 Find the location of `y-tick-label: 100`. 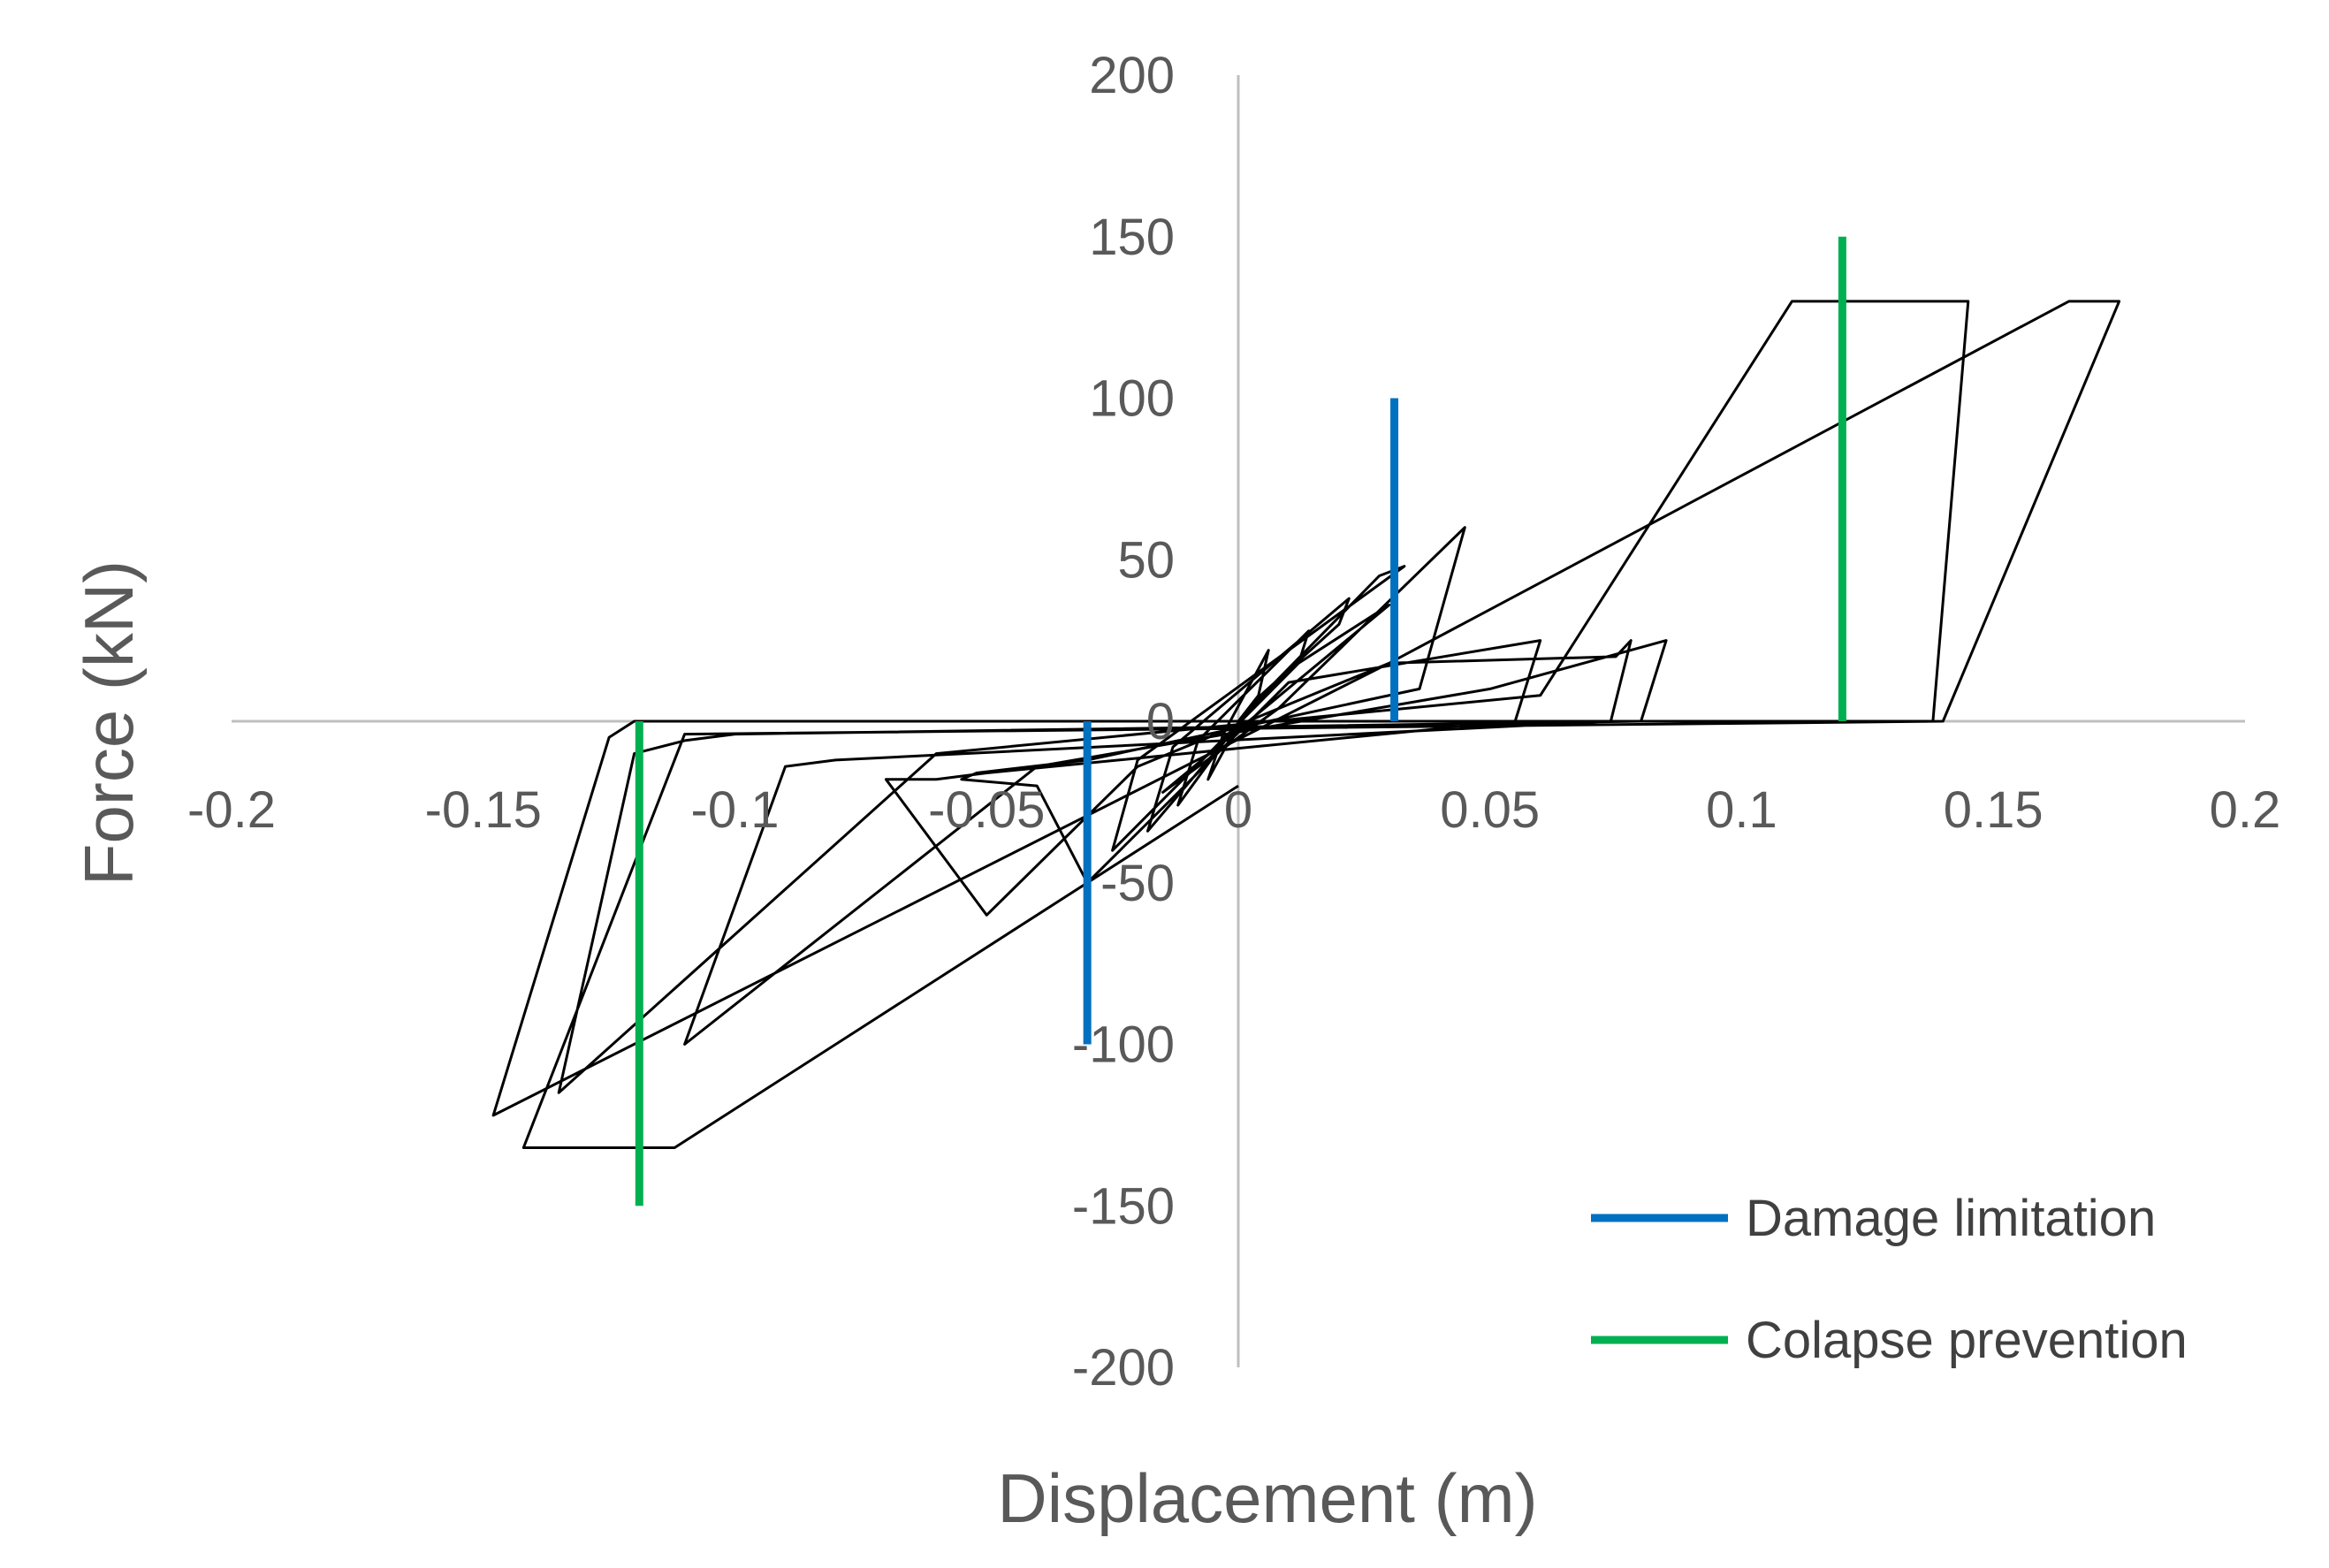

y-tick-label: 100 is located at coordinates (1132, 399).